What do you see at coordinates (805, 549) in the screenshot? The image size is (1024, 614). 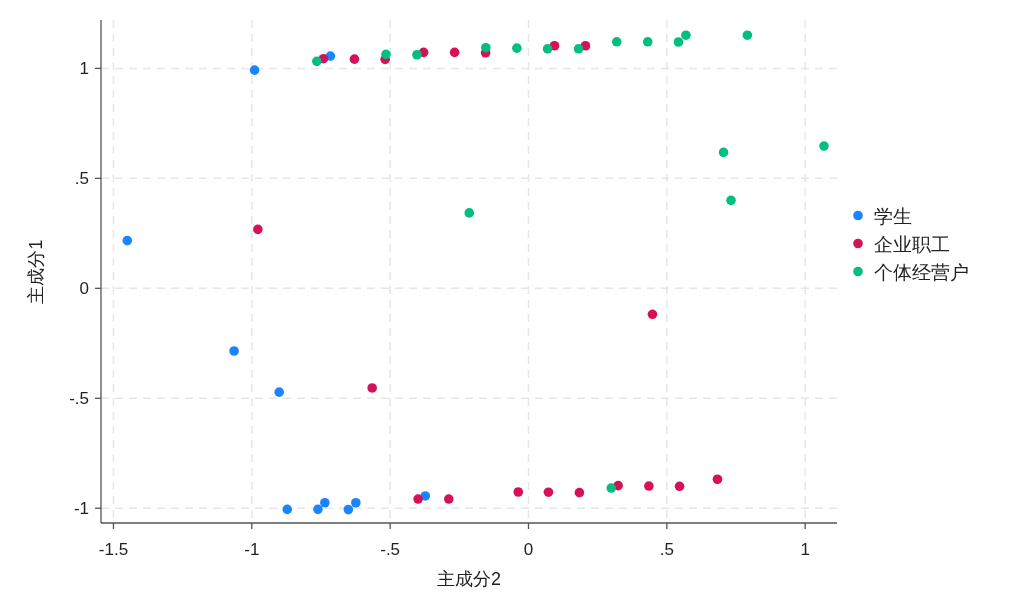 I see `x-tick-label: 1` at bounding box center [805, 549].